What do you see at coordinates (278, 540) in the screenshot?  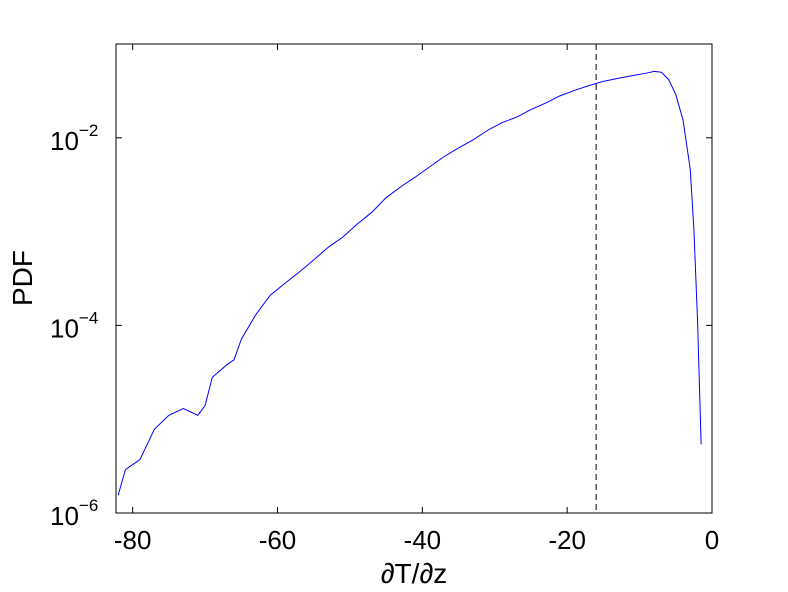 I see `x-tick-label: -60` at bounding box center [278, 540].